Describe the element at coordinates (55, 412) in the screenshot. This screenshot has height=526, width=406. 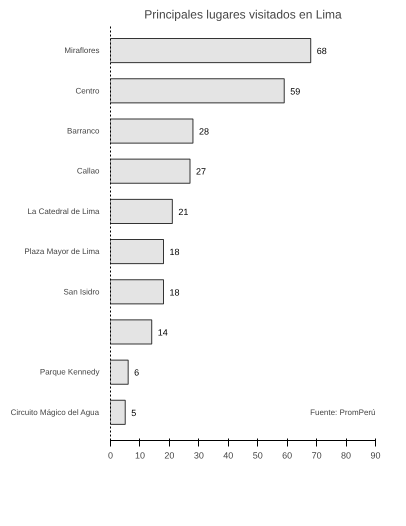
I see `y-tick-label: Circuito Mágico del Agua` at that location.